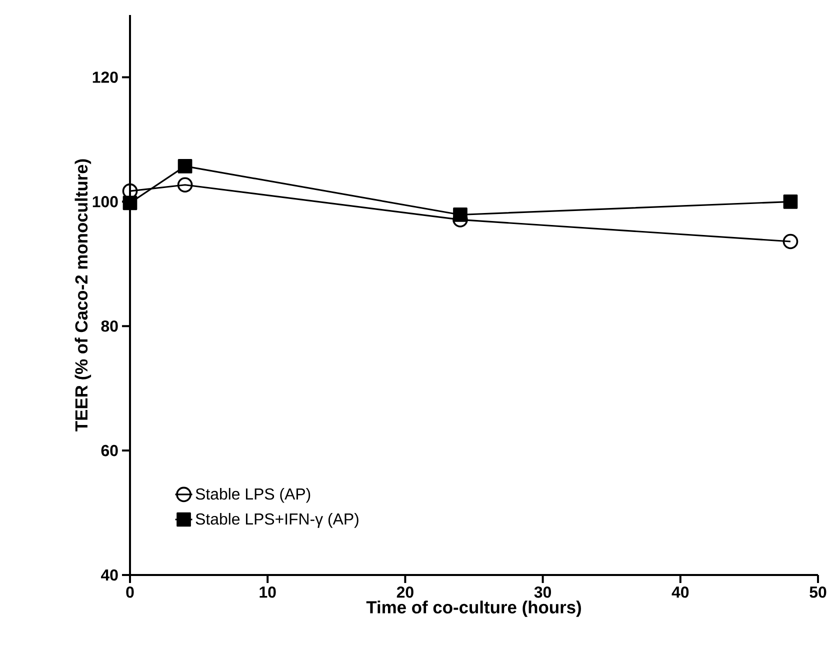  What do you see at coordinates (109, 450) in the screenshot?
I see `y-tick-label: 60` at bounding box center [109, 450].